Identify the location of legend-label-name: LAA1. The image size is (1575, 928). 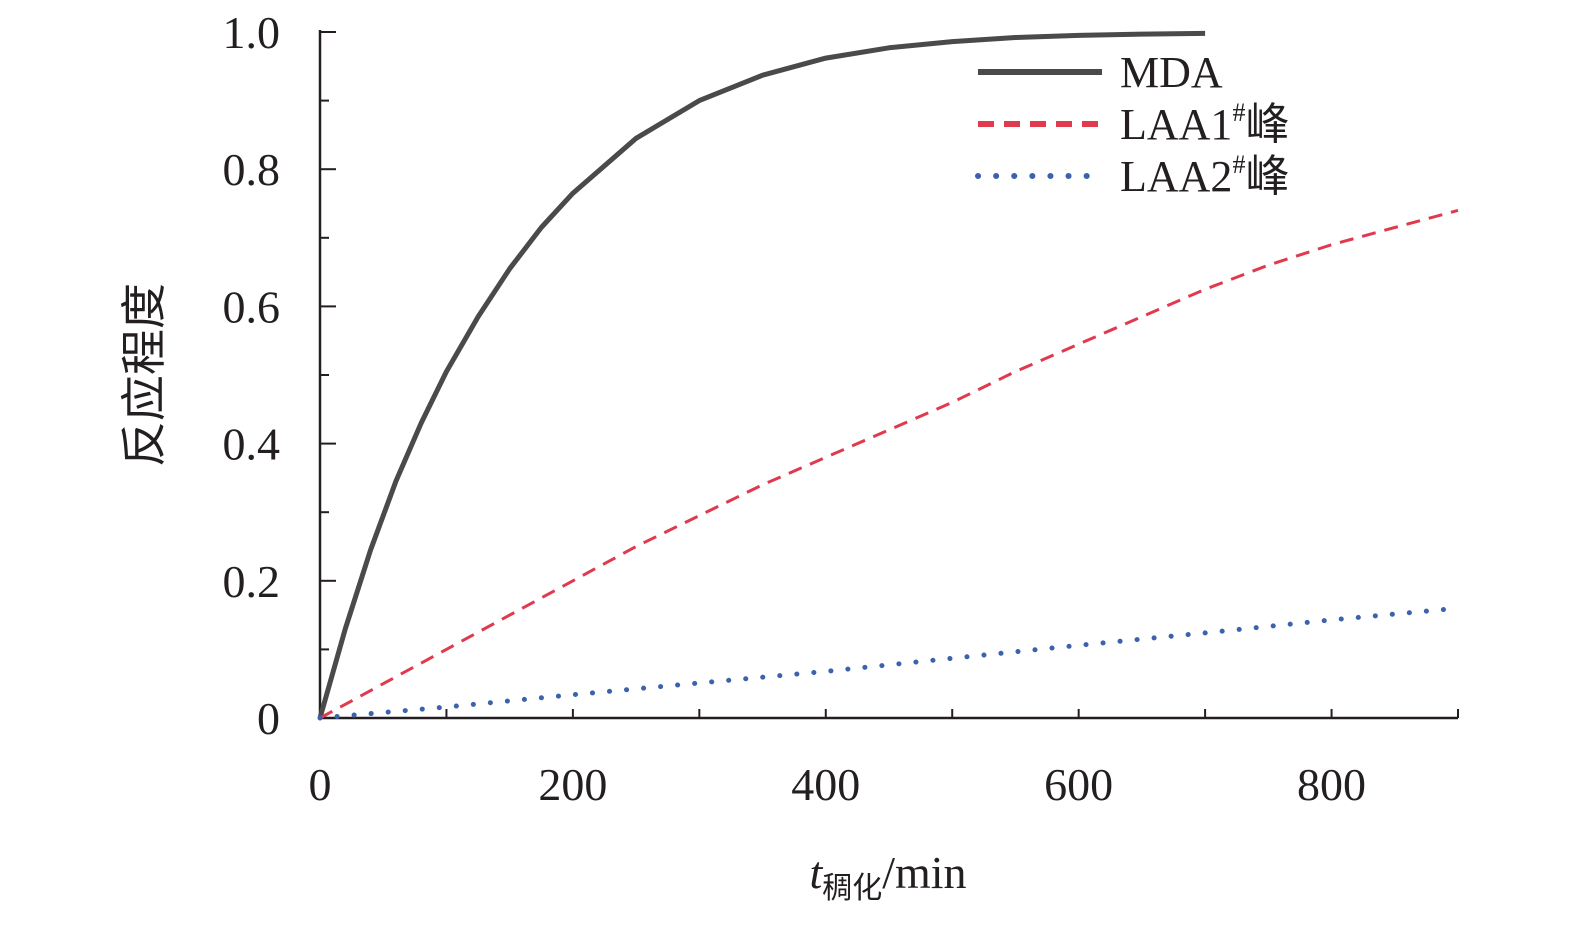
(1176, 124).